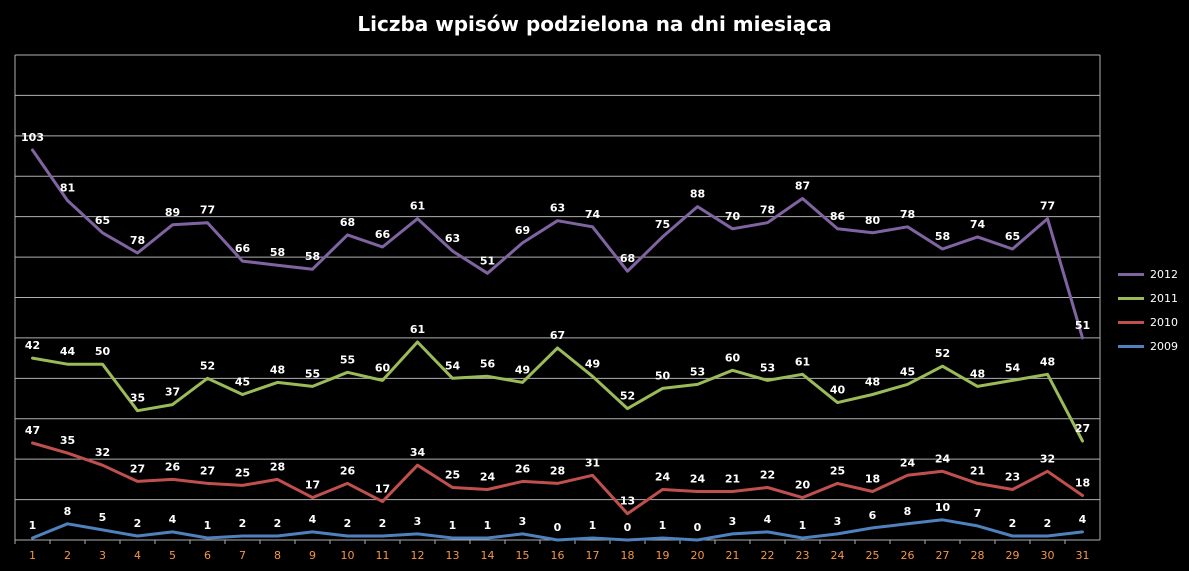 The image size is (1189, 571). I want to click on x-tick-label: 26, so click(908, 555).